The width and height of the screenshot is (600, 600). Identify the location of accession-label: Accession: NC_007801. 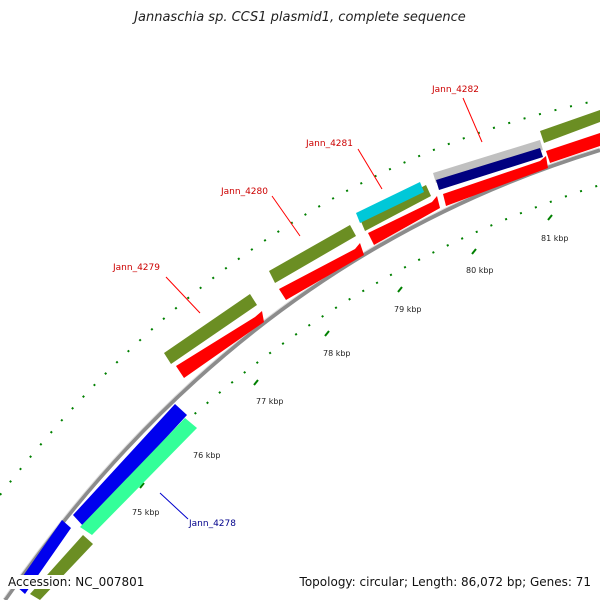
(77, 582).